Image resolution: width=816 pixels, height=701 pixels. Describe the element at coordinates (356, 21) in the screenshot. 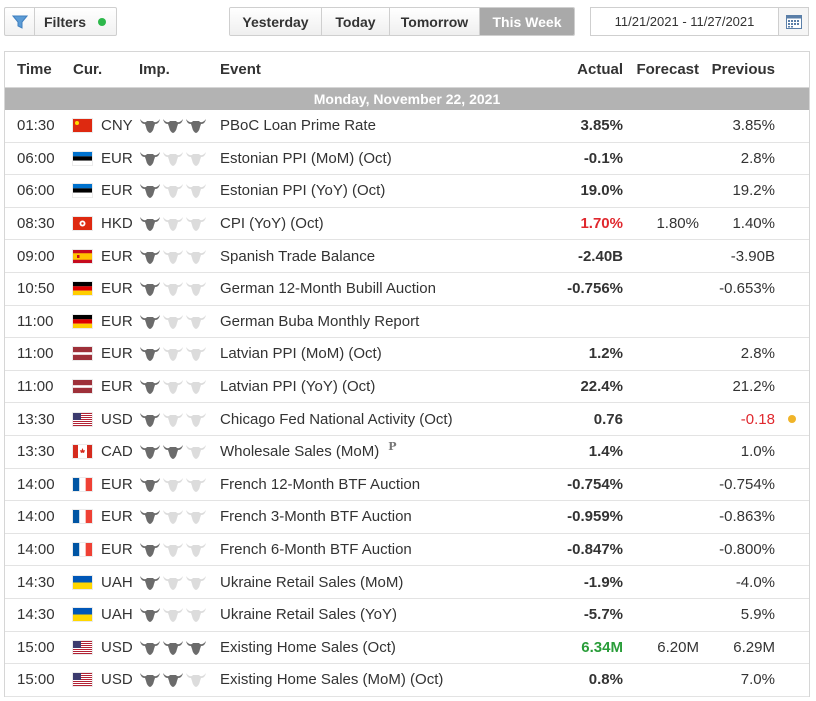

I see `period-today-button: Today` at that location.